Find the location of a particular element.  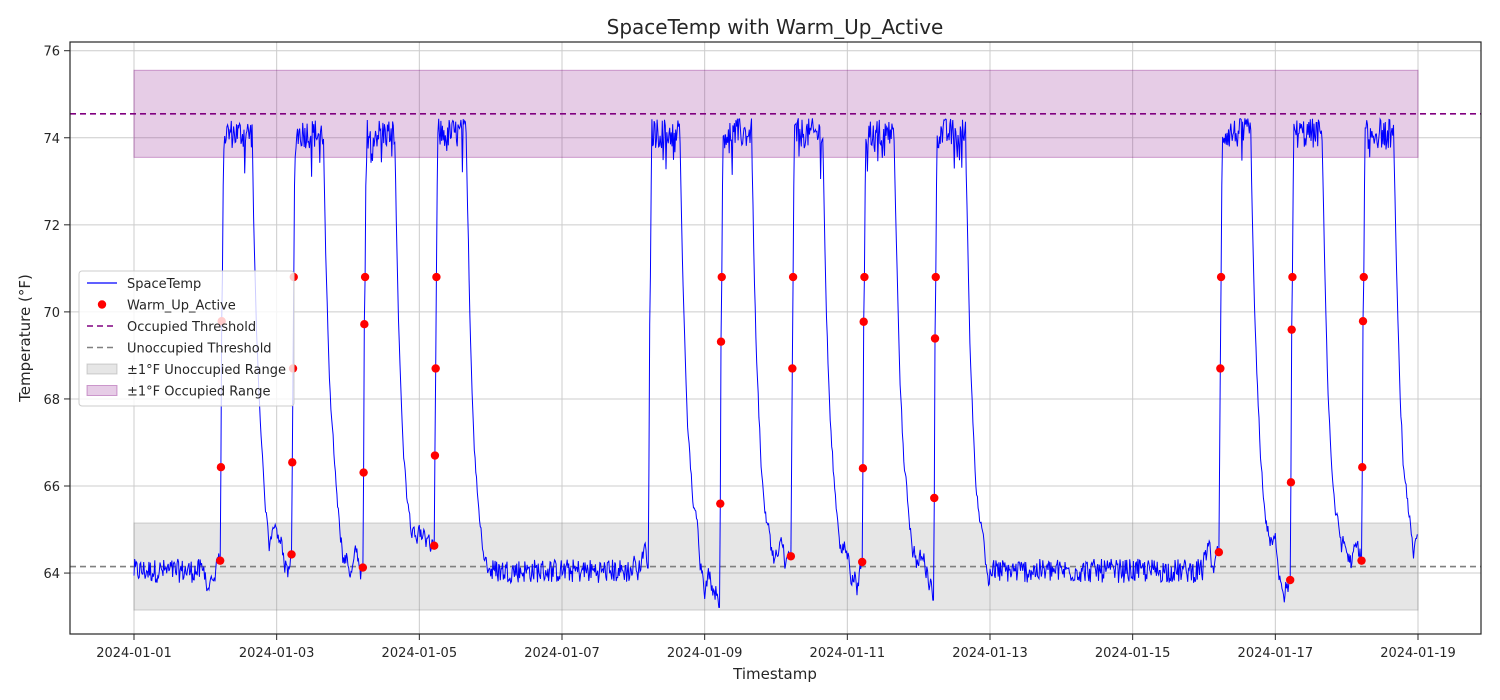

legend-label: Unoccupied Threshold is located at coordinates (199, 349).